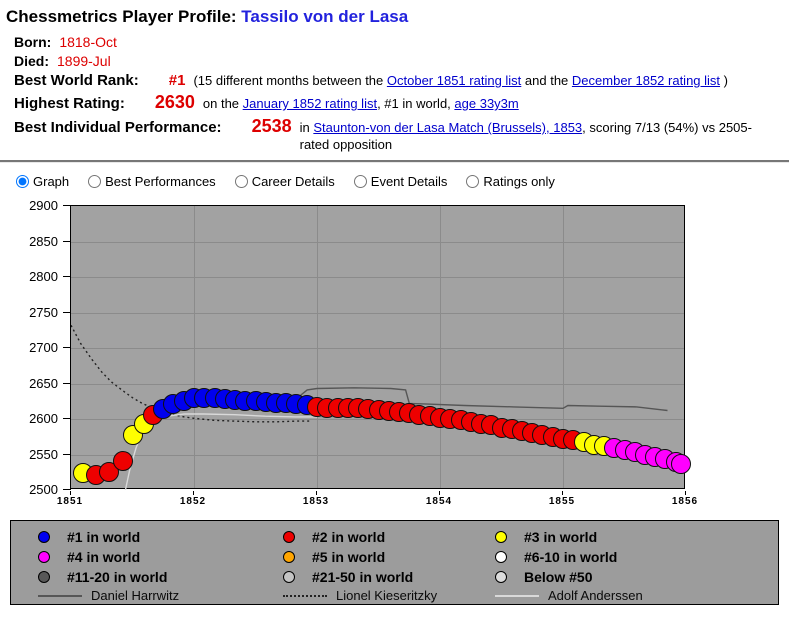  Describe the element at coordinates (363, 577) in the screenshot. I see `legend-item-label: #21-50 in world` at that location.